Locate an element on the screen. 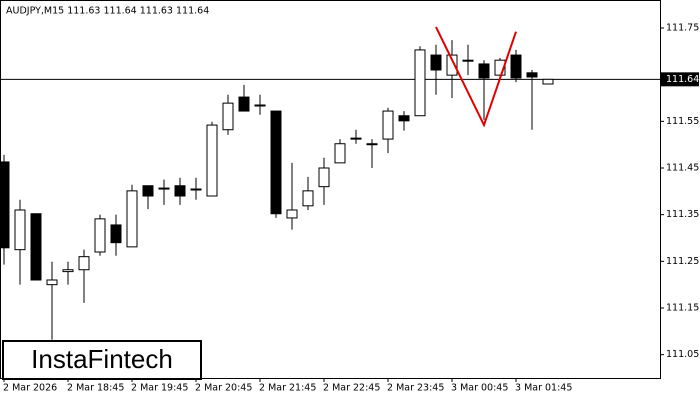 The height and width of the screenshot is (400, 700). x-tick-label: 2 Mar 21:45 is located at coordinates (287, 388).